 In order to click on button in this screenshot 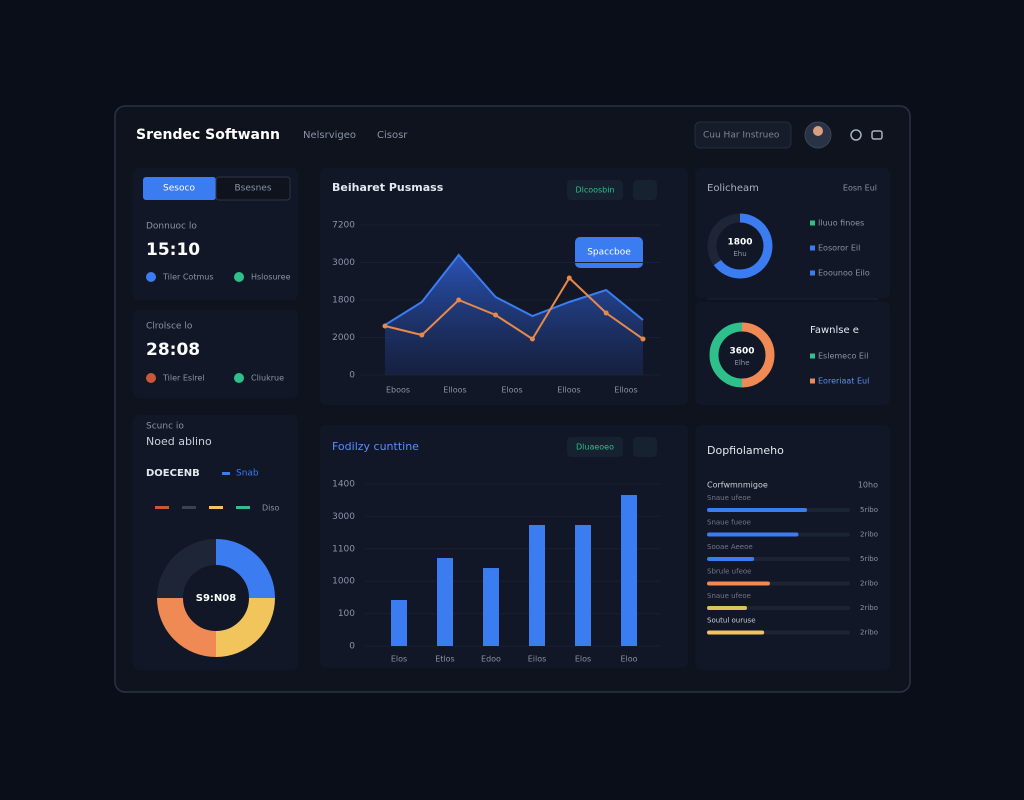, I will do `click(609, 252)`.